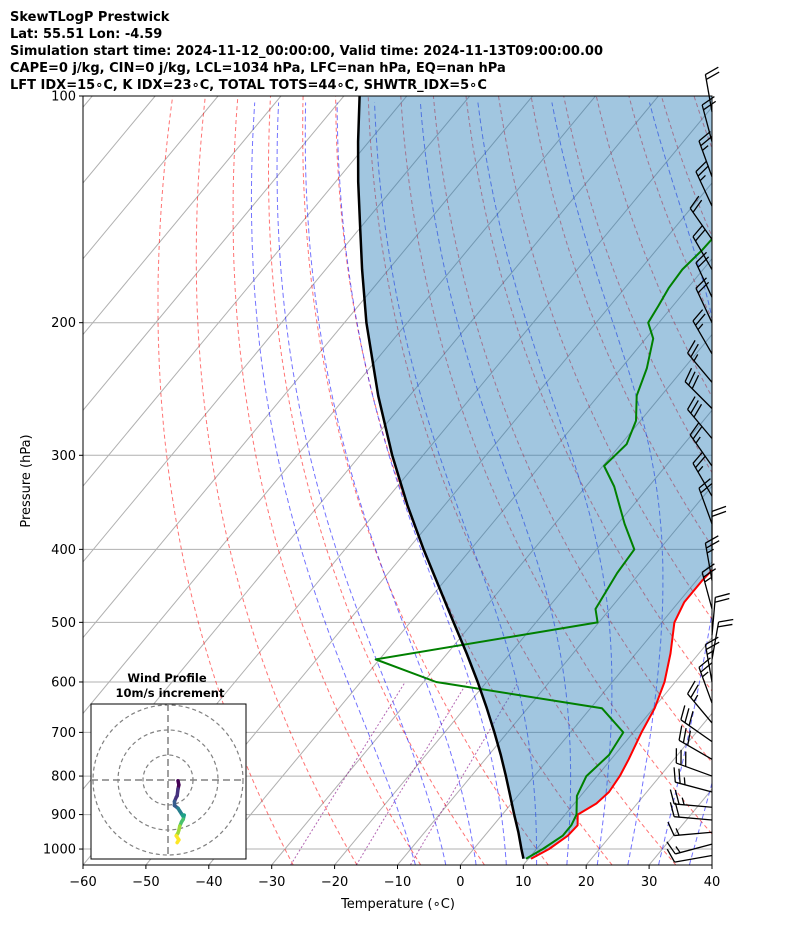 Image resolution: width=794 pixels, height=937 pixels. What do you see at coordinates (63, 323) in the screenshot?
I see `y-tick-label: 200` at bounding box center [63, 323].